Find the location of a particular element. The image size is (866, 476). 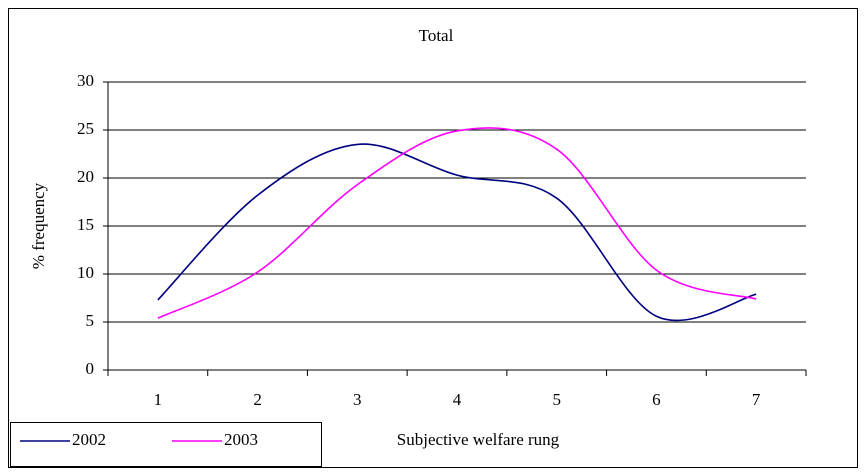

y-tick-label: 20 is located at coordinates (85, 176).